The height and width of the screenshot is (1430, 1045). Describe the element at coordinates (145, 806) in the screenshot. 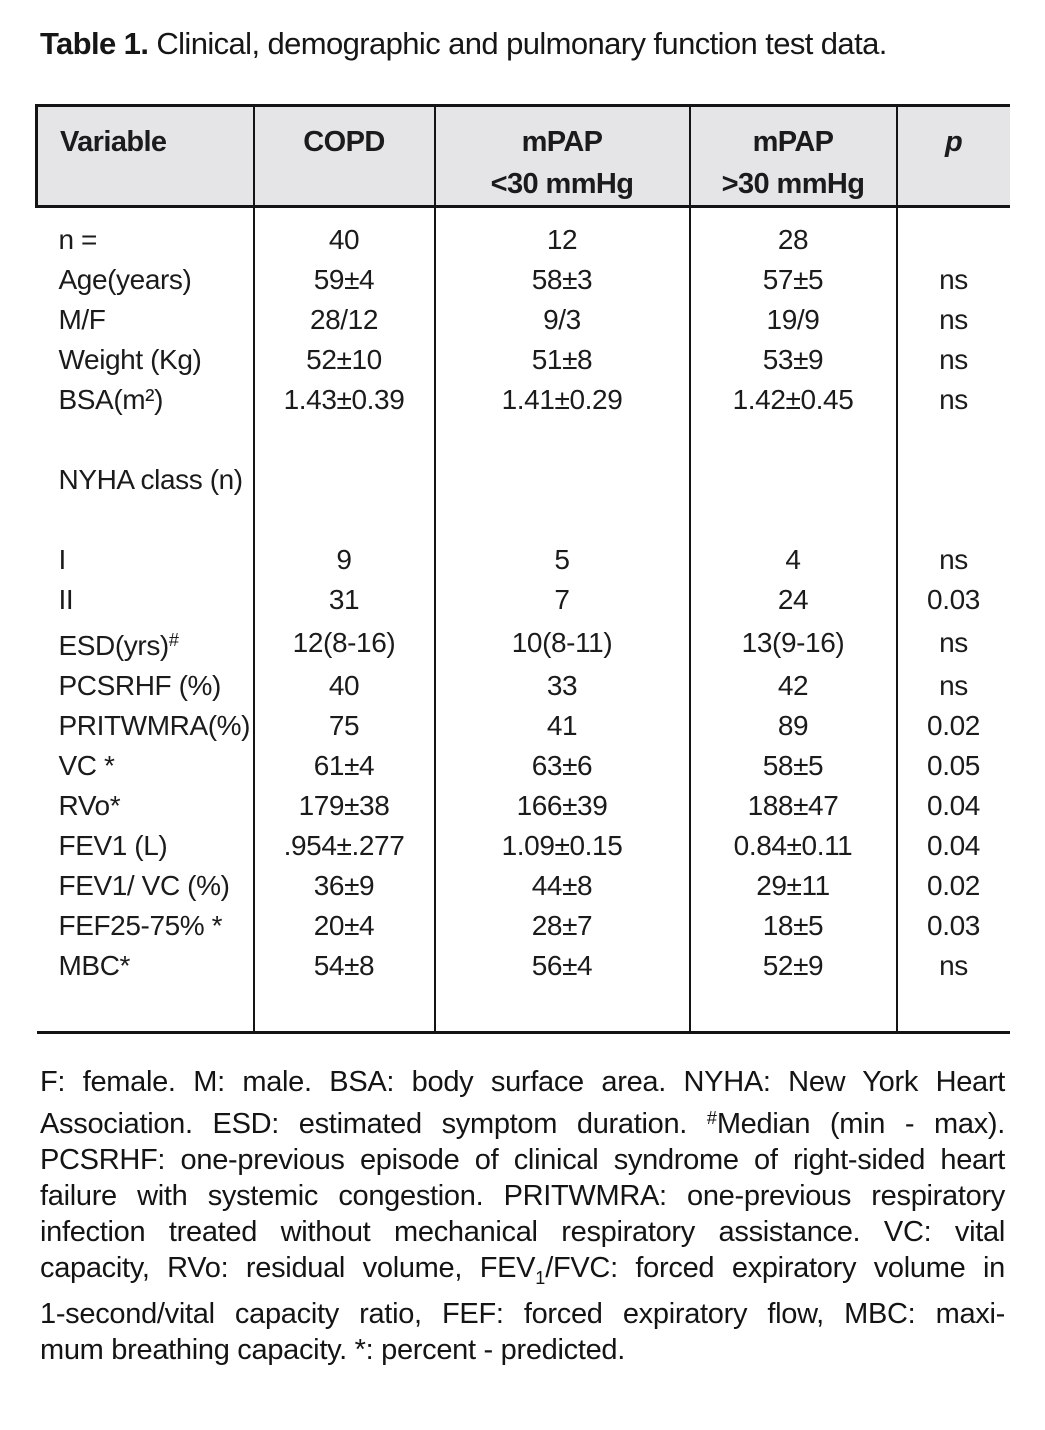

I see `cell: RVo*` at that location.